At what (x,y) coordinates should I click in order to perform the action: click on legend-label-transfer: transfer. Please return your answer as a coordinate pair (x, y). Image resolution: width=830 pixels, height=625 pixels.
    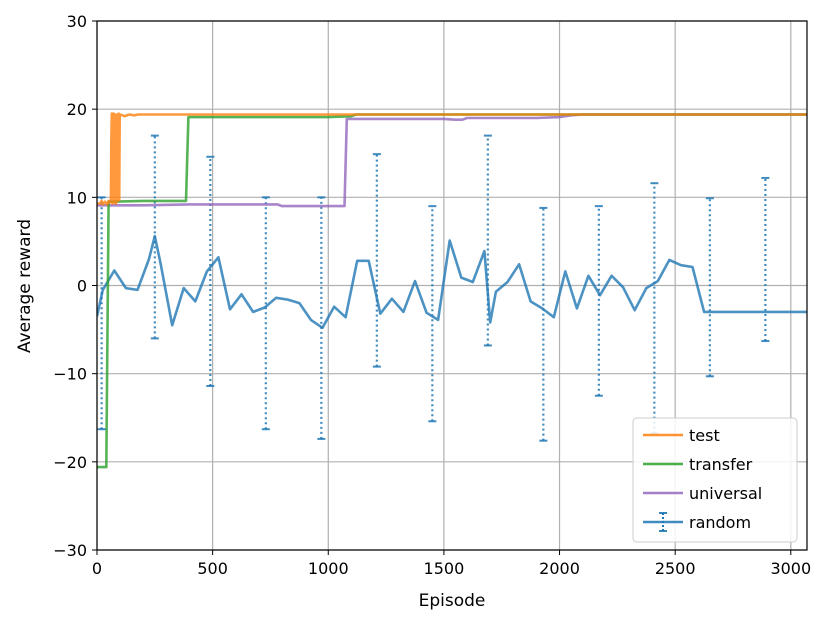
    Looking at the image, I should click on (721, 464).